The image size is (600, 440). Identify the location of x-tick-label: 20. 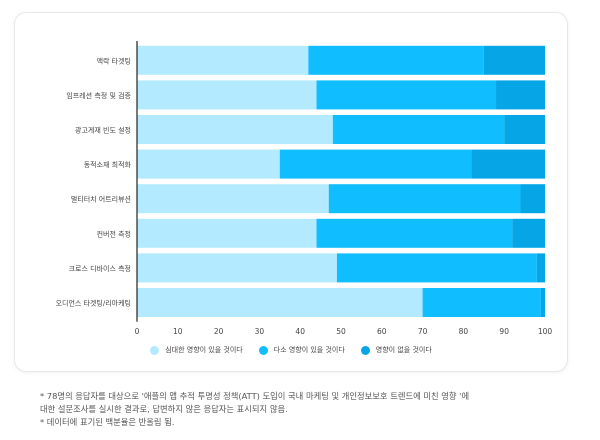
(219, 331).